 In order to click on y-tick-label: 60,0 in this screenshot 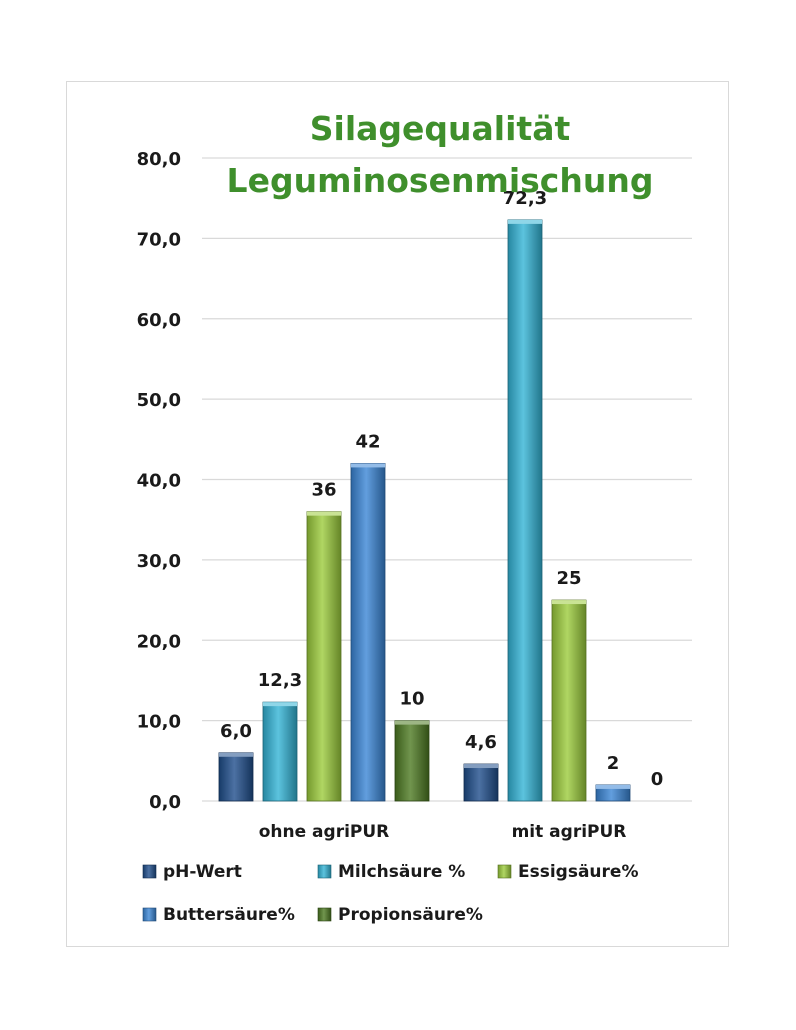, I will do `click(159, 320)`.